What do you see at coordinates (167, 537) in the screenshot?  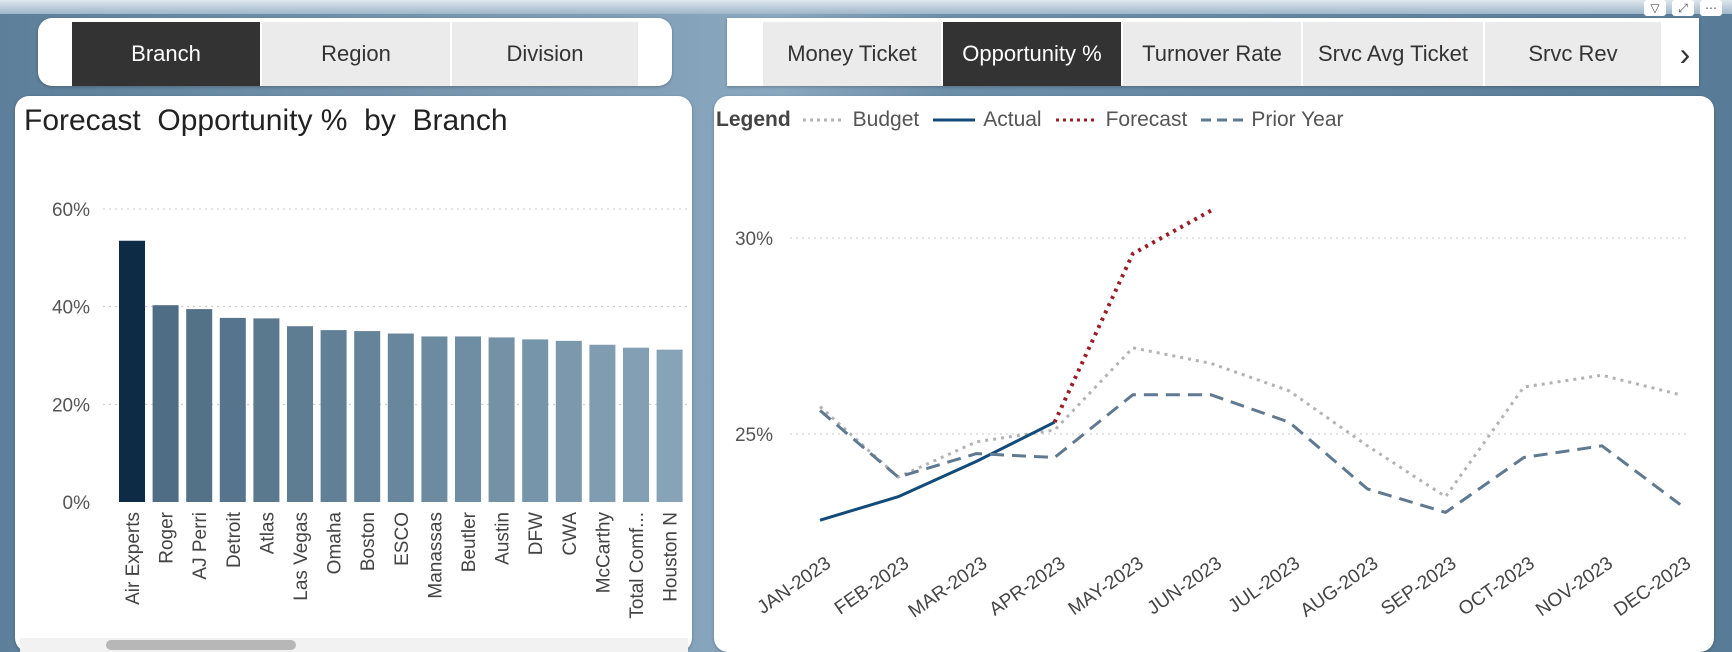 I see `bar-category-label: Roger` at bounding box center [167, 537].